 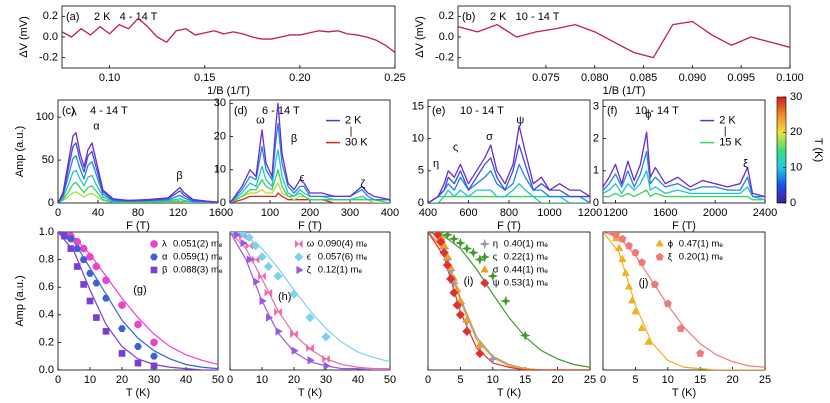 I want to click on x-tick-label: 100, so click(x=270, y=213).